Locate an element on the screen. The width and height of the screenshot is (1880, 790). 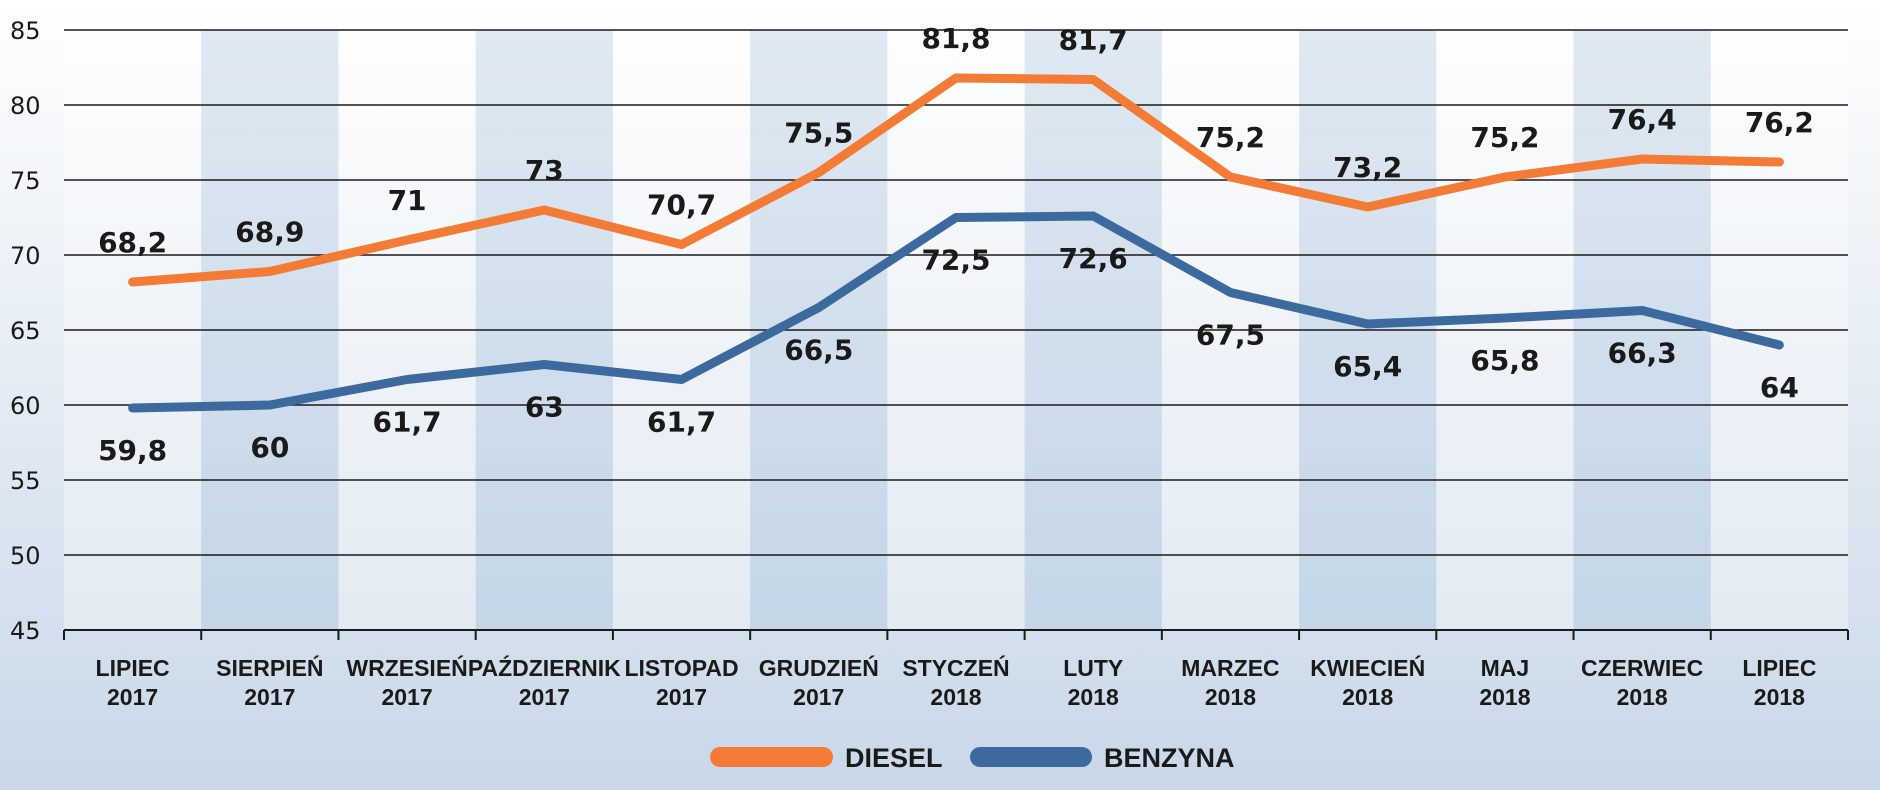
data-label: 68,2 is located at coordinates (132, 242).